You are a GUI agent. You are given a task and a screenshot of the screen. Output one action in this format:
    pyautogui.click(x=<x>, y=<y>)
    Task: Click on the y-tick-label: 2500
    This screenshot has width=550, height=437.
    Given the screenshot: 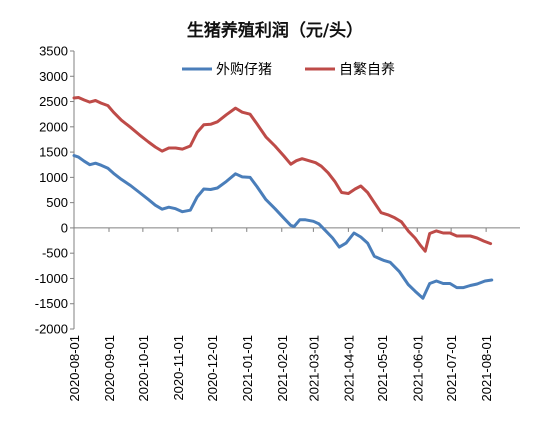 What is the action you would take?
    pyautogui.click(x=53, y=101)
    